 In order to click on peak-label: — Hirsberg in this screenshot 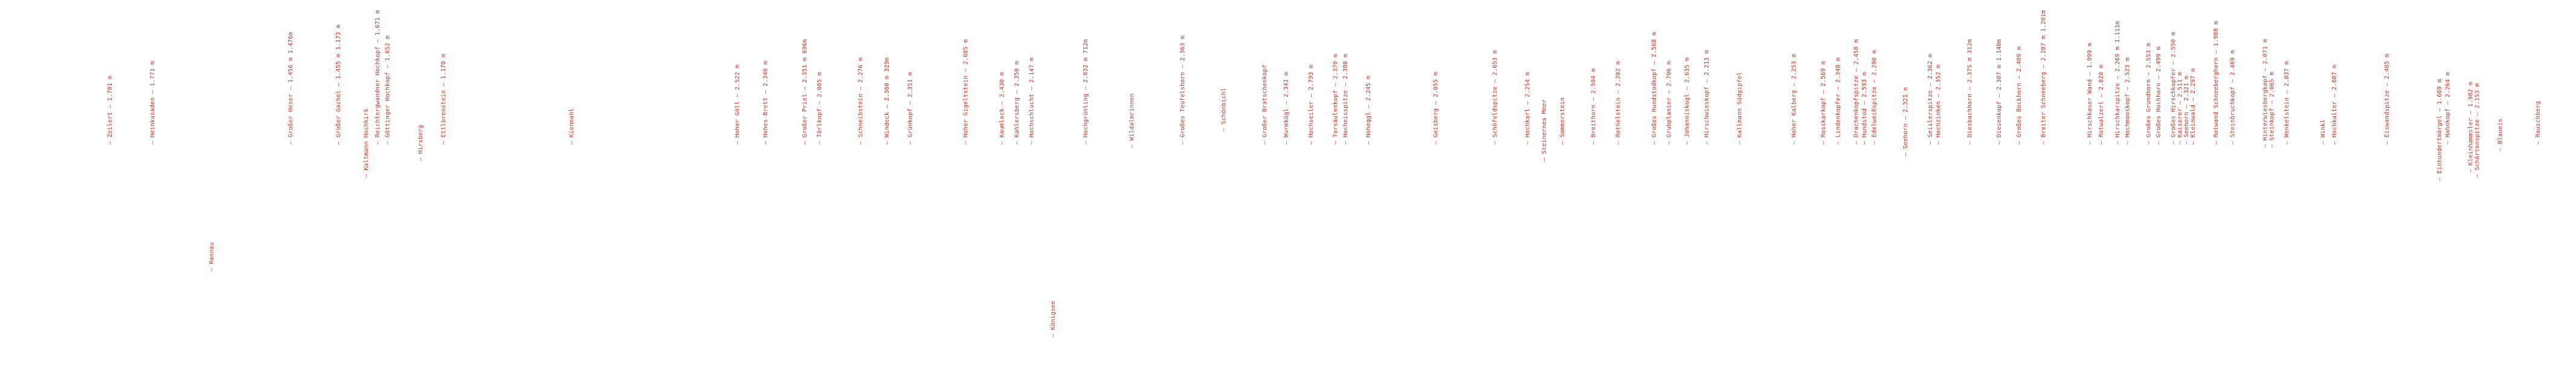, I will do `click(420, 143)`.